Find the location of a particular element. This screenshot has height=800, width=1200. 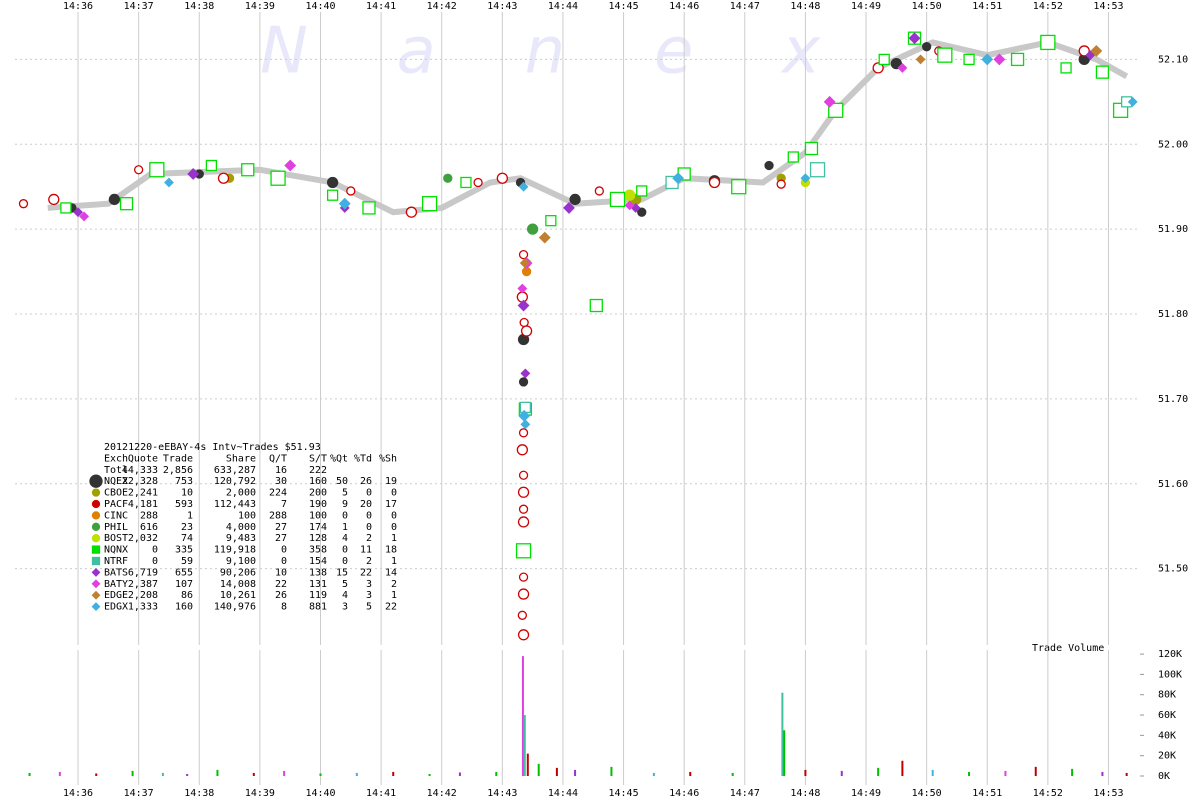

x-tick-label: 14:40 is located at coordinates (320, 793).